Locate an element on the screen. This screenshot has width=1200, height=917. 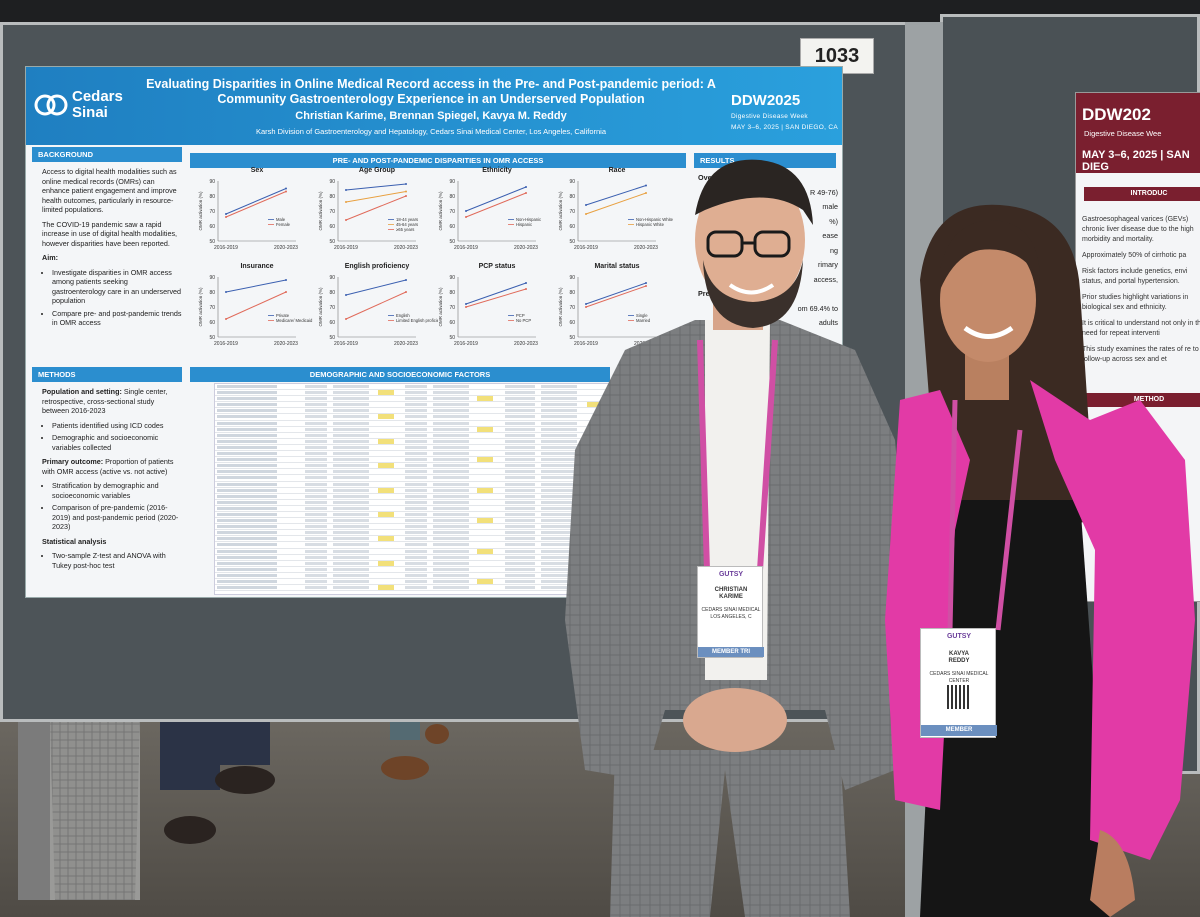
y-tick-label: 90 is located at coordinates (572, 182).